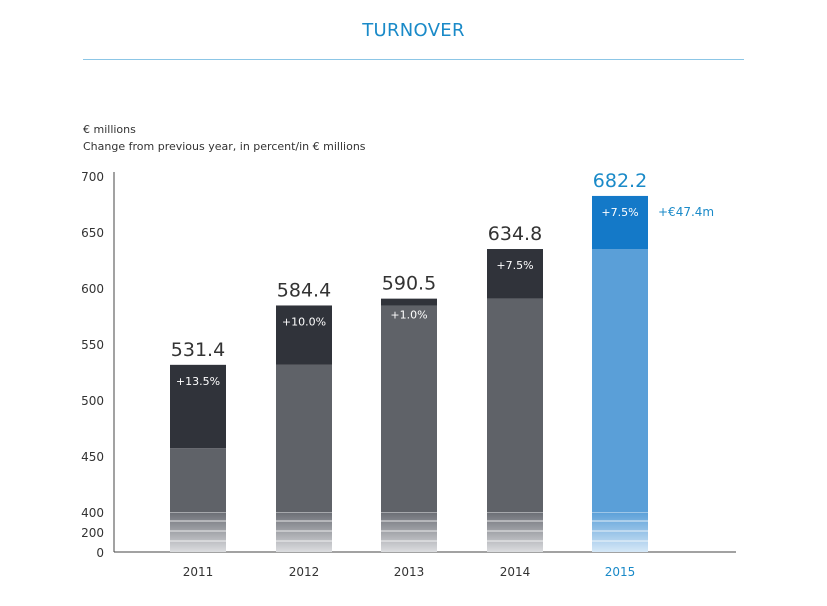 Image resolution: width=827 pixels, height=606 pixels. I want to click on change-label: +13.5%, so click(198, 381).